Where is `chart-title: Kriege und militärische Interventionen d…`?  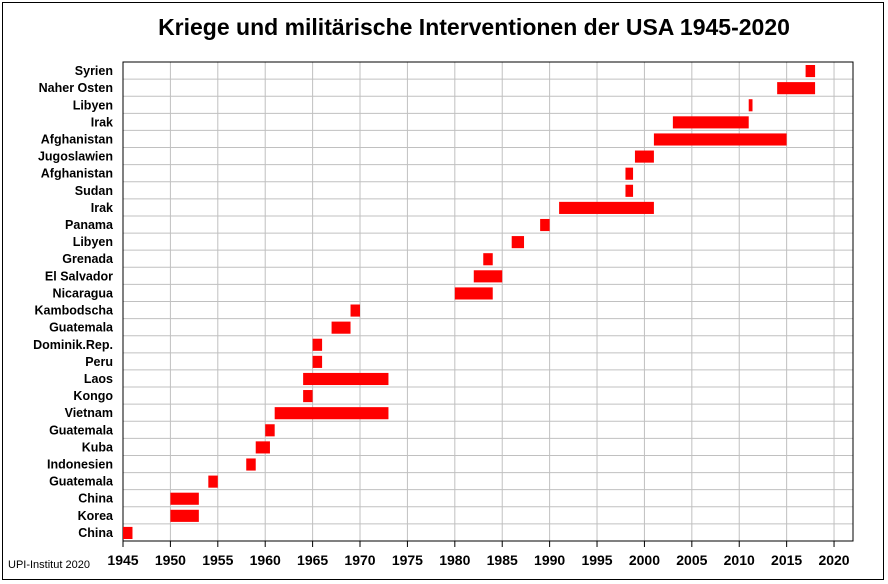
chart-title: Kriege und militärische Interventionen d… is located at coordinates (474, 27).